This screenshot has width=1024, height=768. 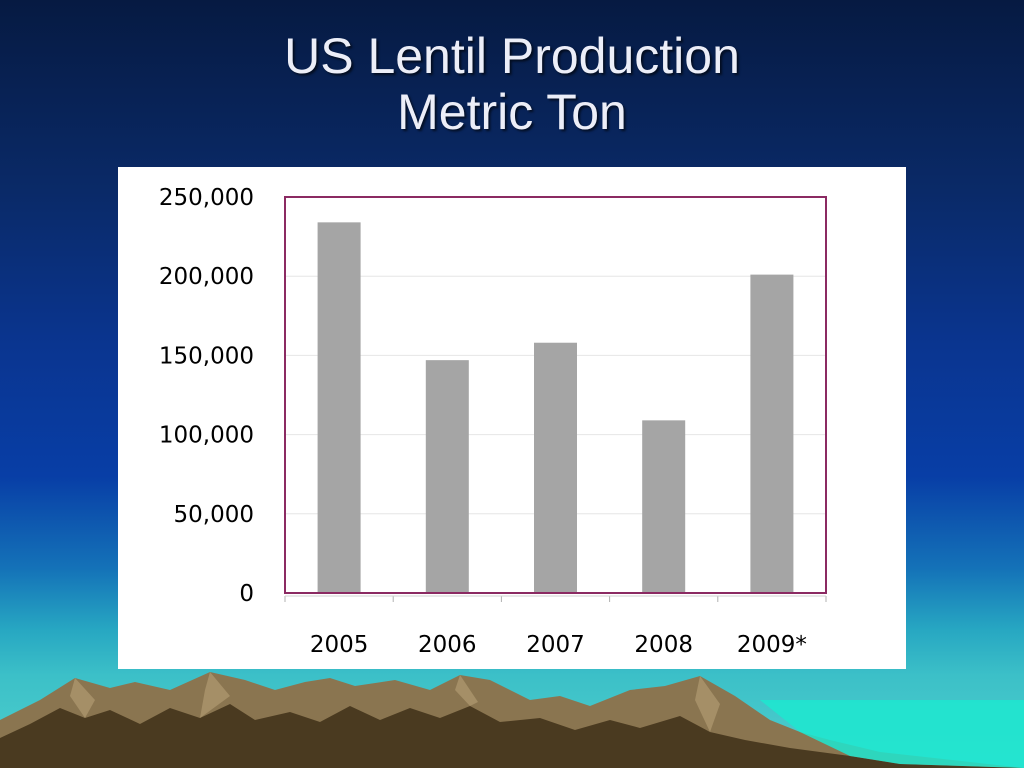 What do you see at coordinates (206, 396) in the screenshot?
I see `y-tick-labels: 0 50,000 100,000 150,000 200,000 250,000` at bounding box center [206, 396].